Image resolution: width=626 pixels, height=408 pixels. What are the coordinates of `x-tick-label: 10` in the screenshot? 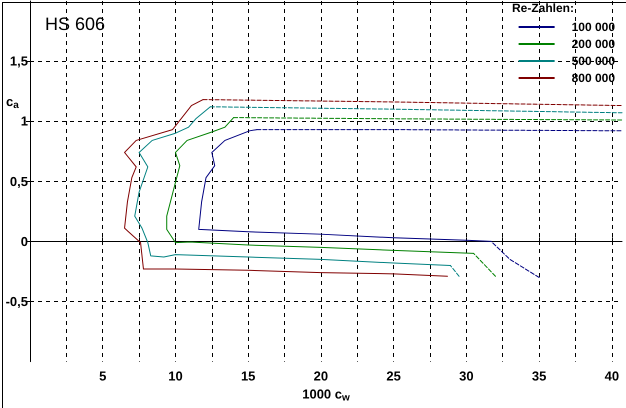 It's located at (175, 376).